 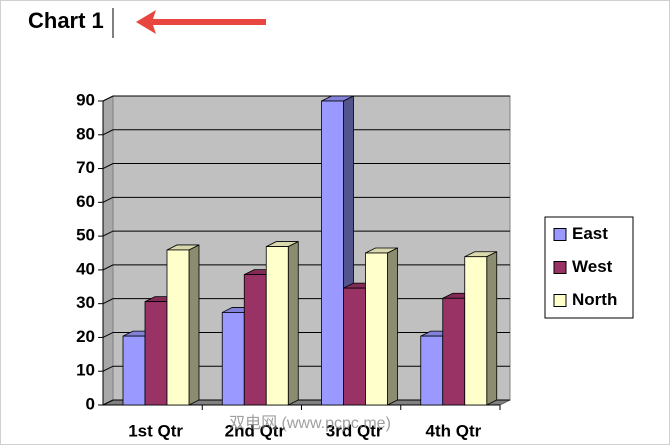 What do you see at coordinates (85, 99) in the screenshot?
I see `y-tick-label: 90` at bounding box center [85, 99].